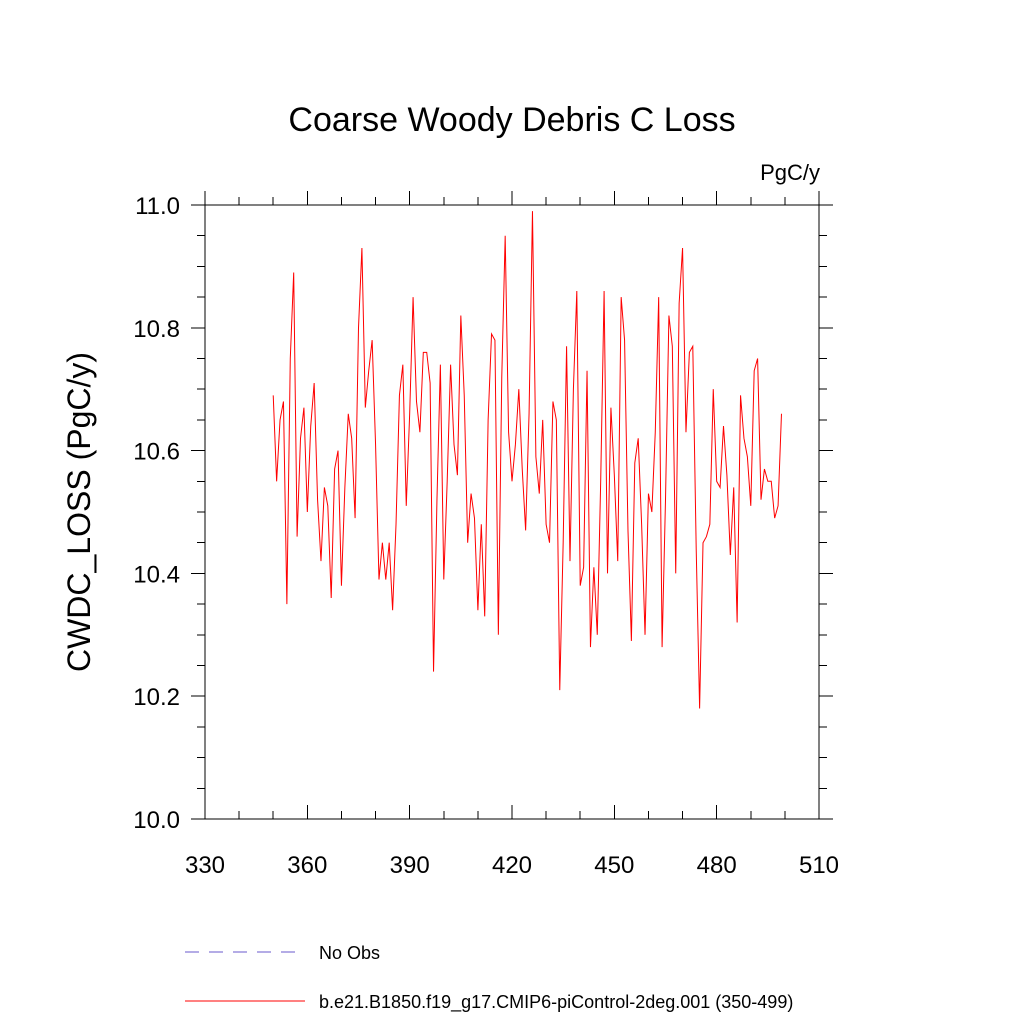  What do you see at coordinates (156, 820) in the screenshot?
I see `y-tick-label: 10.0` at bounding box center [156, 820].